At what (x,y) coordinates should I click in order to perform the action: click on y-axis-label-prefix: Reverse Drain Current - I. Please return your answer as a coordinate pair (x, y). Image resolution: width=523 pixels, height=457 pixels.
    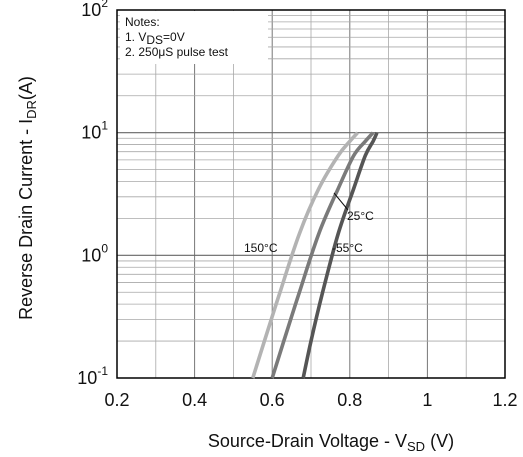
    Looking at the image, I should click on (26, 219).